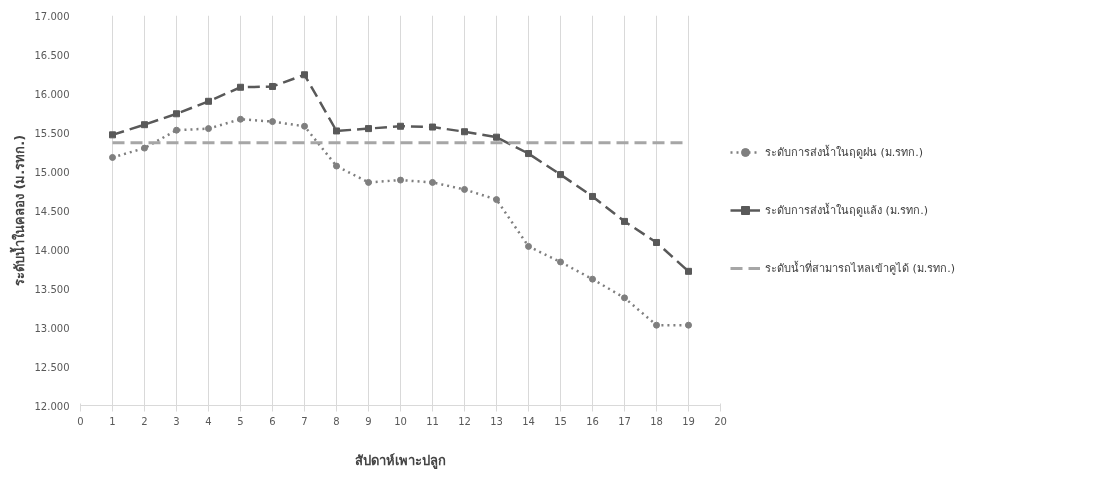 Image resolution: width=1114 pixels, height=486 pixels. Describe the element at coordinates (860, 268) in the screenshot. I see `legend-label: ระดับน้ำที่สามารถไหลเข้าคูได้ (ม.รทก.)` at that location.